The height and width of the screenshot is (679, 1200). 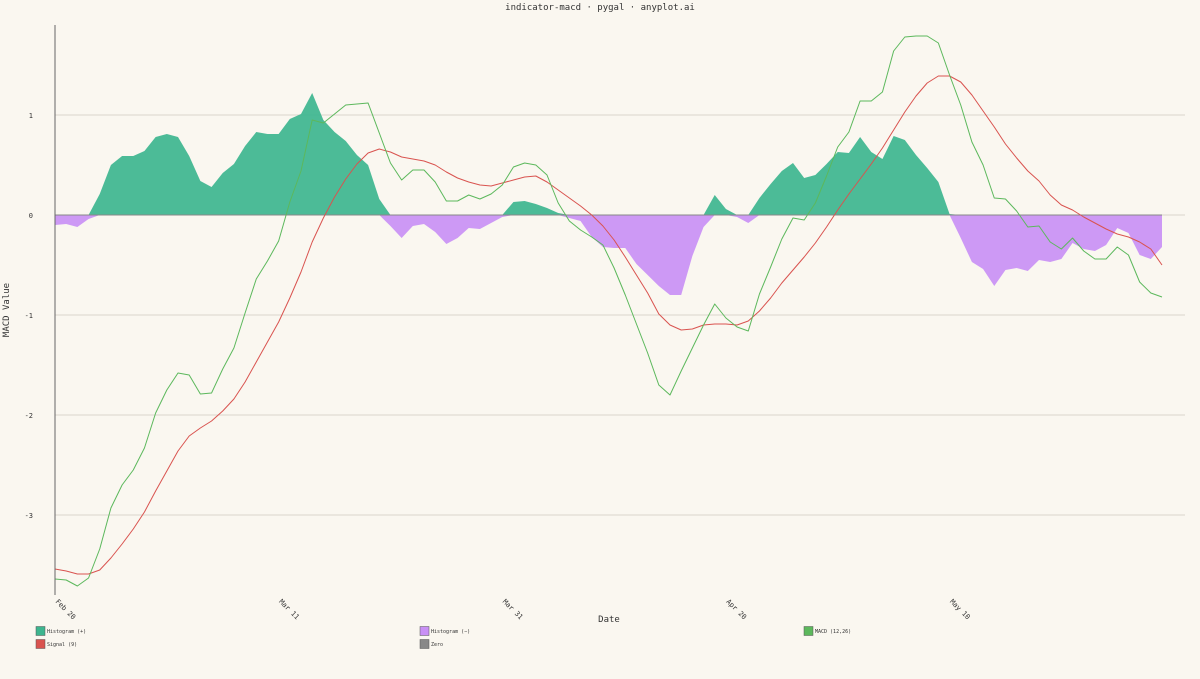 I want to click on y-tick-label: -1, so click(x=29, y=316).